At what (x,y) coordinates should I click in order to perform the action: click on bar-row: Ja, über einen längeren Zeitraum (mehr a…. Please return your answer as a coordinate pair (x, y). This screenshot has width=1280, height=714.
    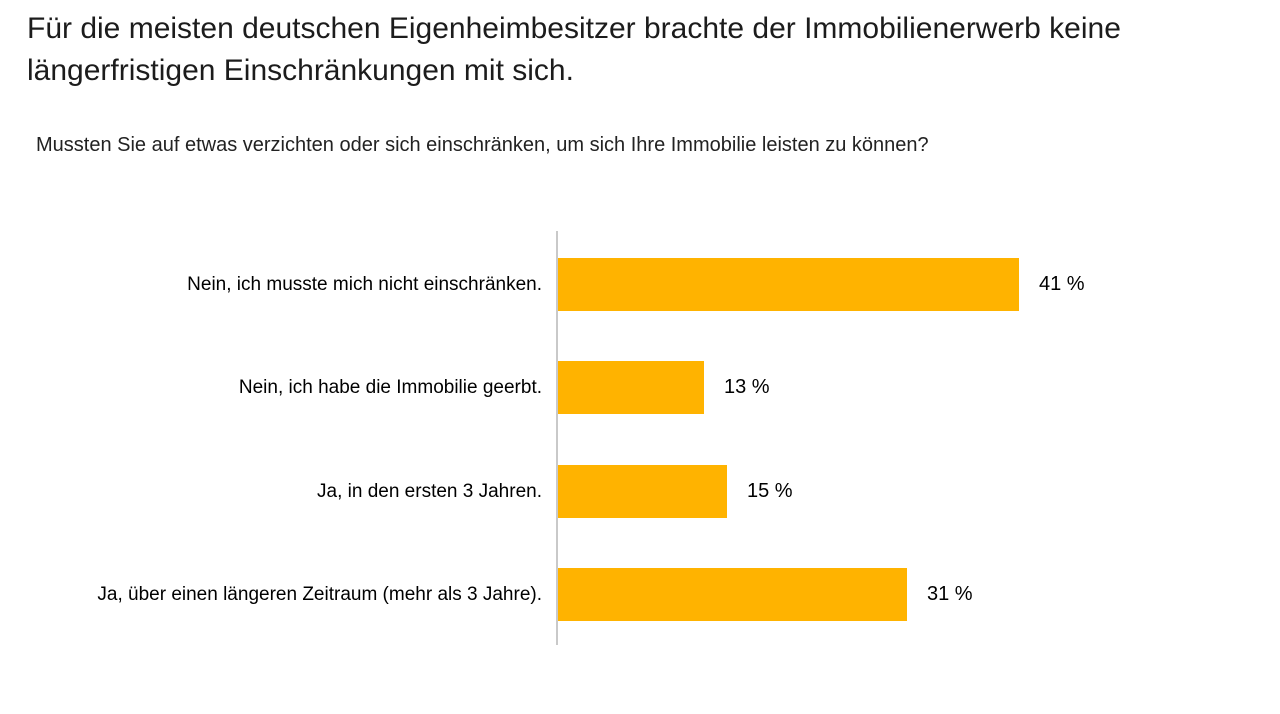
    Looking at the image, I should click on (640, 594).